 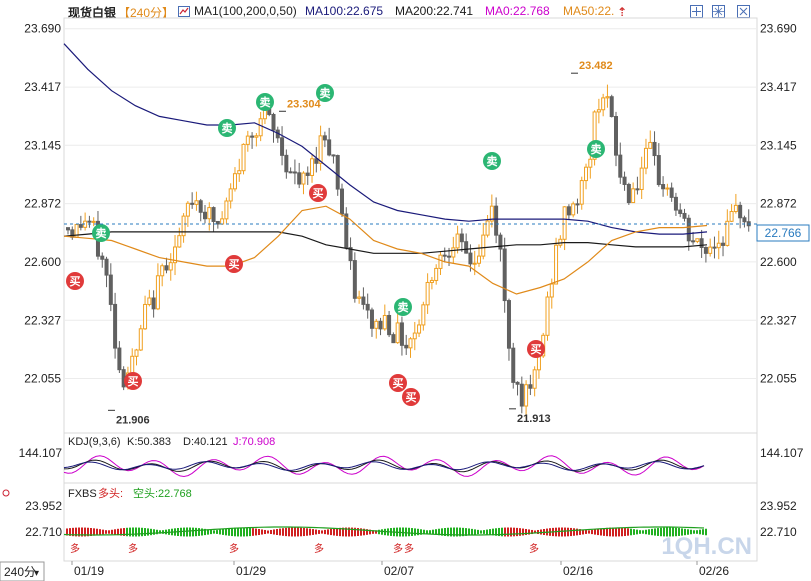 I want to click on period-badge, so click(x=22, y=571).